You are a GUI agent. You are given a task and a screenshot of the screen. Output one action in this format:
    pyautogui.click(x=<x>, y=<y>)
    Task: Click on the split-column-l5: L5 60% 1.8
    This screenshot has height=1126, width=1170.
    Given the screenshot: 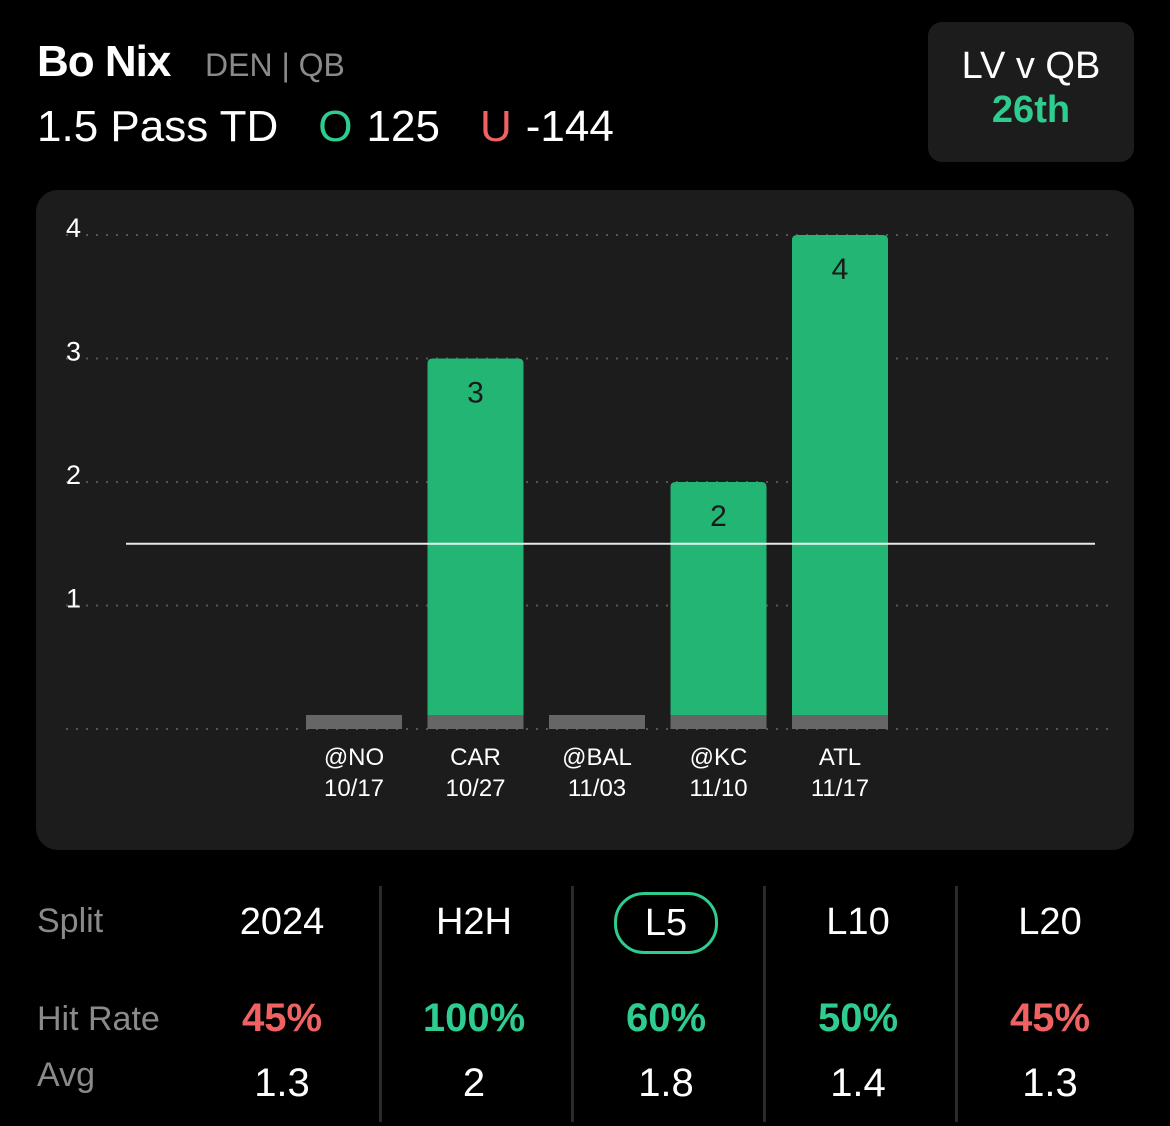 What is the action you would take?
    pyautogui.click(x=666, y=1003)
    